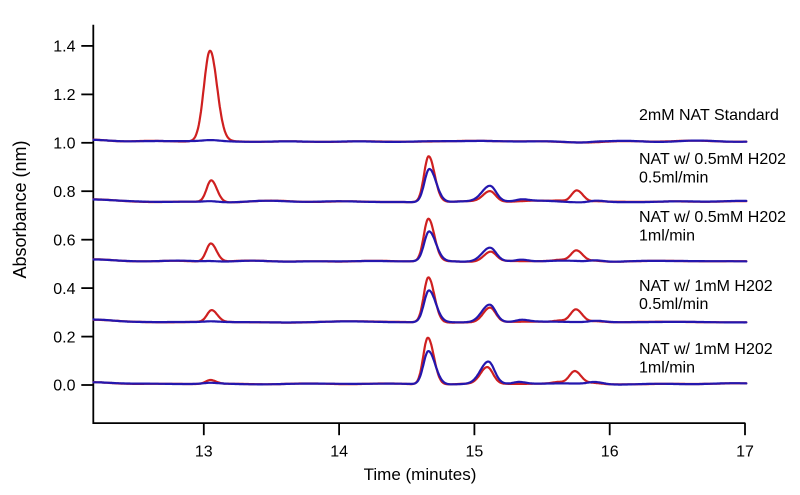 The width and height of the screenshot is (800, 495). What do you see at coordinates (475, 452) in the screenshot?
I see `svg-text: 15` at bounding box center [475, 452].